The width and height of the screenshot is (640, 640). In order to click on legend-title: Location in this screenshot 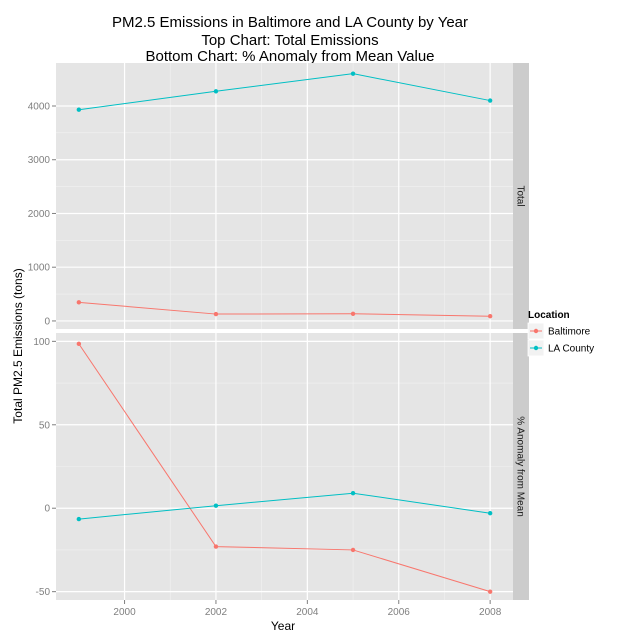, I will do `click(549, 315)`.